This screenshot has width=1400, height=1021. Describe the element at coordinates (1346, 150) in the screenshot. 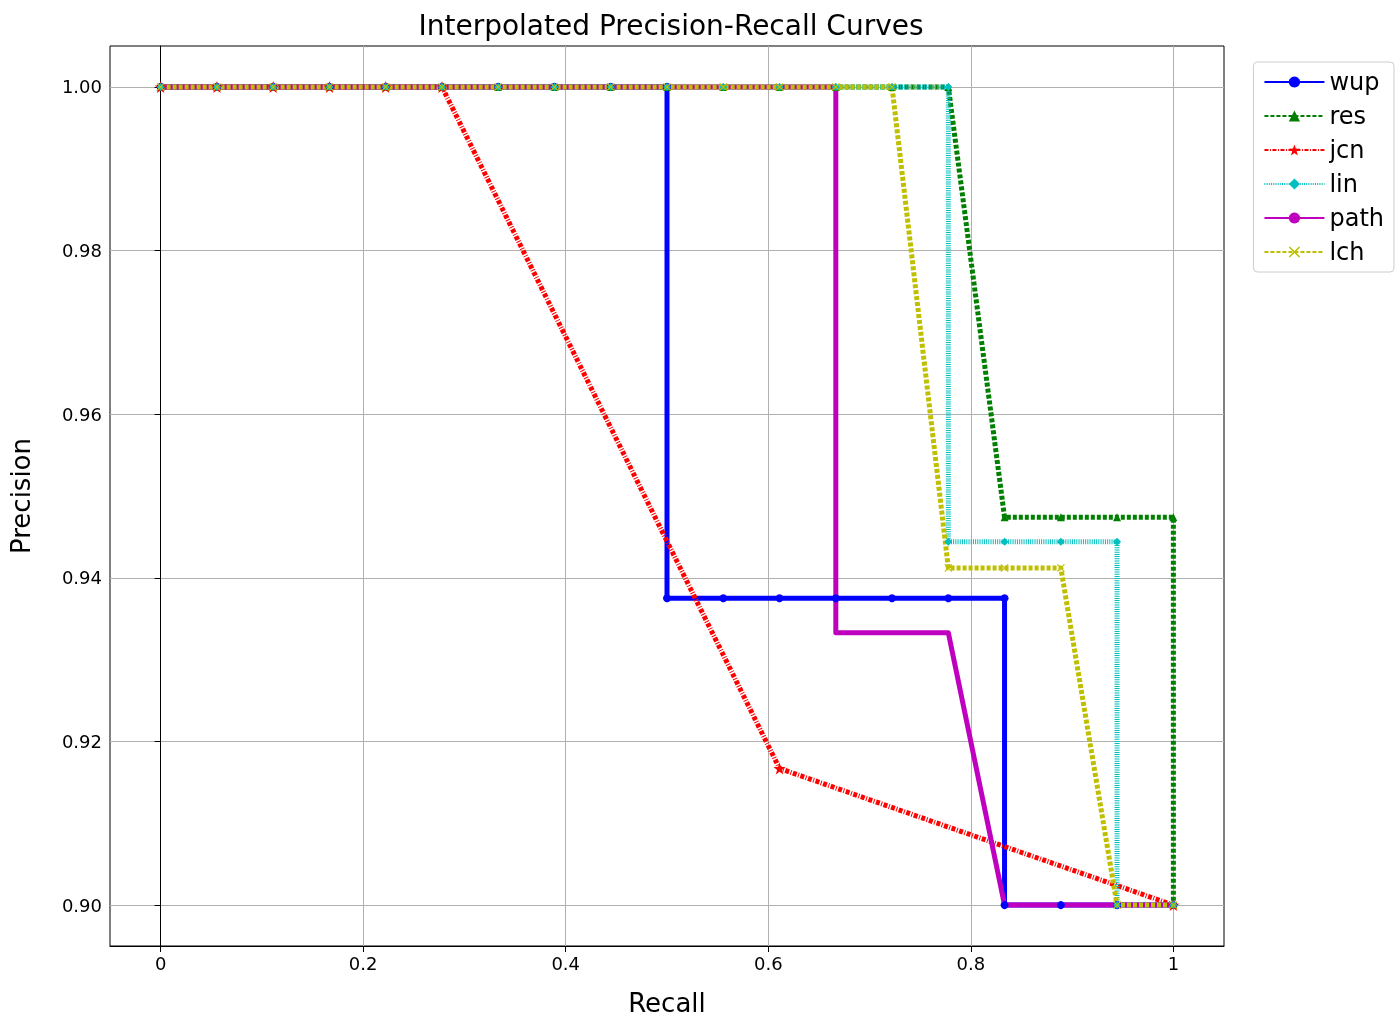

I see `legend-label: jcn` at that location.